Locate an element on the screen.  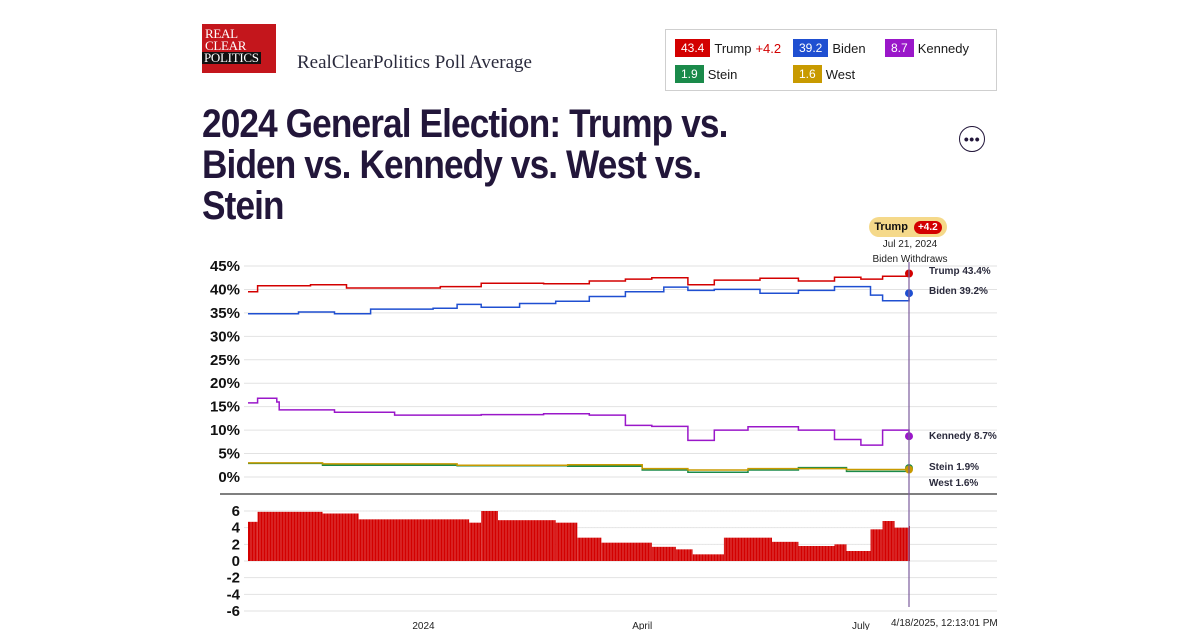
bar-y-tick-label: -6 is located at coordinates (233, 611).